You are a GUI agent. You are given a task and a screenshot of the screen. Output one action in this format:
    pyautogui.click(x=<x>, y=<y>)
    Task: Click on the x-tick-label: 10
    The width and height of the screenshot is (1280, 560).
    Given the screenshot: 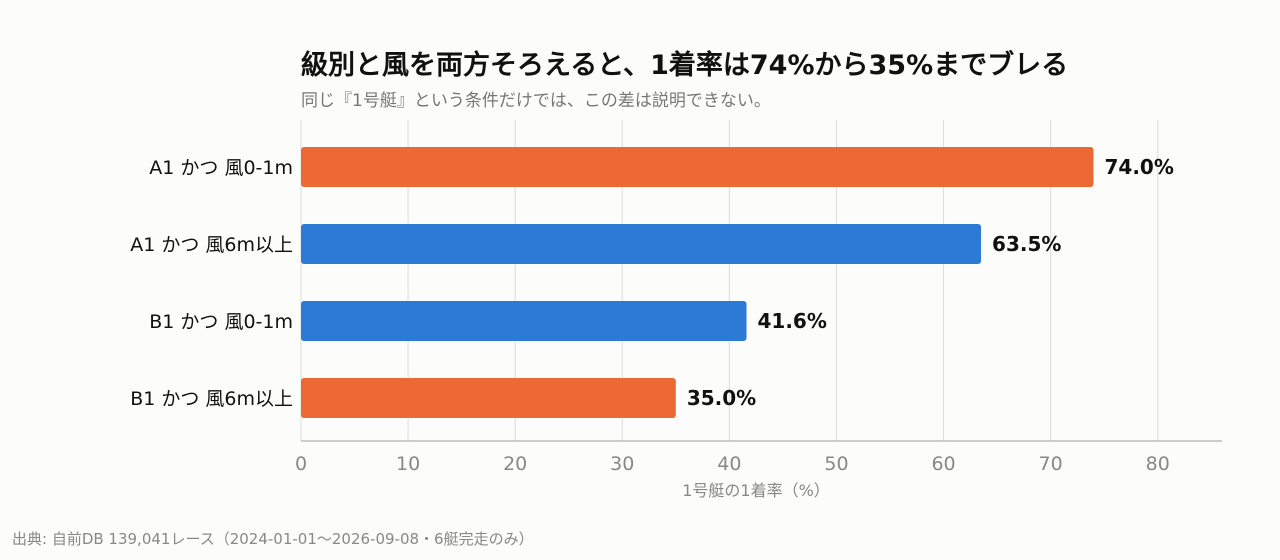 What is the action you would take?
    pyautogui.click(x=408, y=464)
    